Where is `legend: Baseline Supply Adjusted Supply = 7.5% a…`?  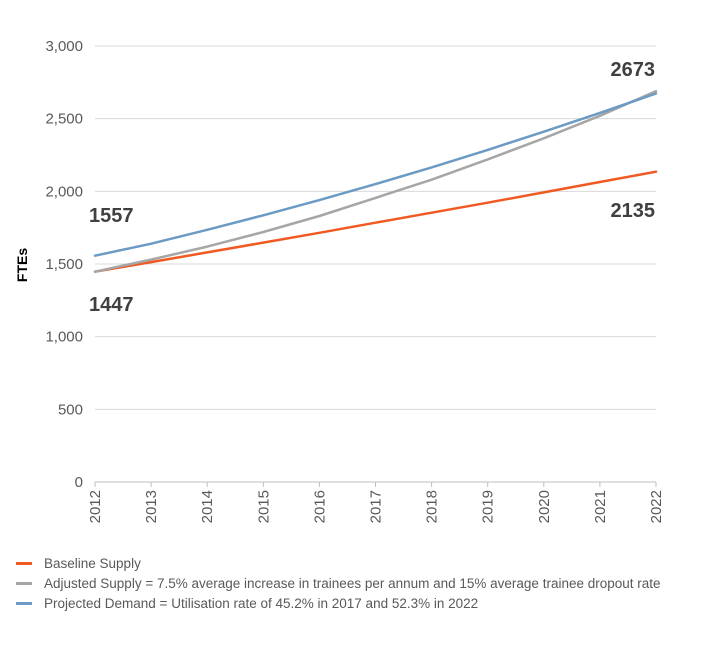 legend: Baseline Supply Adjusted Supply = 7.5% a… is located at coordinates (338, 583).